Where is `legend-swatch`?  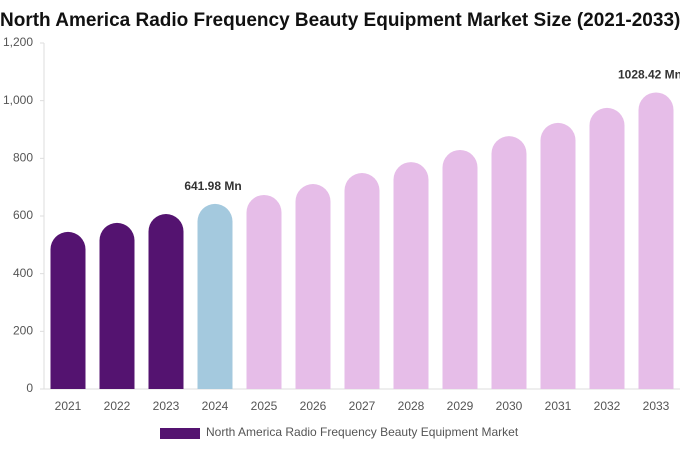
legend-swatch is located at coordinates (180, 433).